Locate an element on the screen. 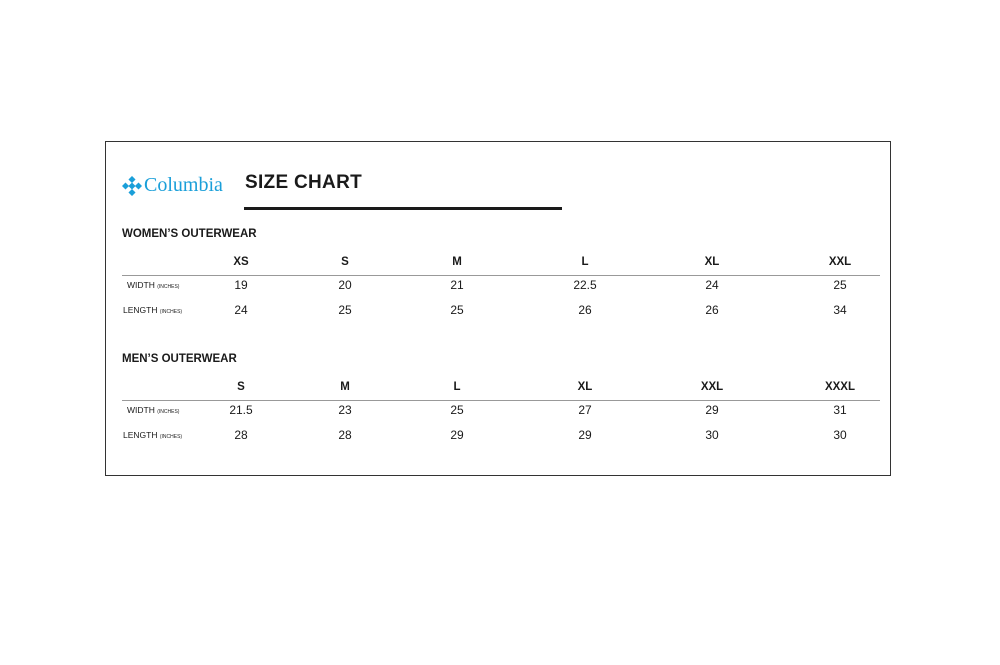 This screenshot has width=1000, height=665. columbia-diamond-icon is located at coordinates (132, 185).